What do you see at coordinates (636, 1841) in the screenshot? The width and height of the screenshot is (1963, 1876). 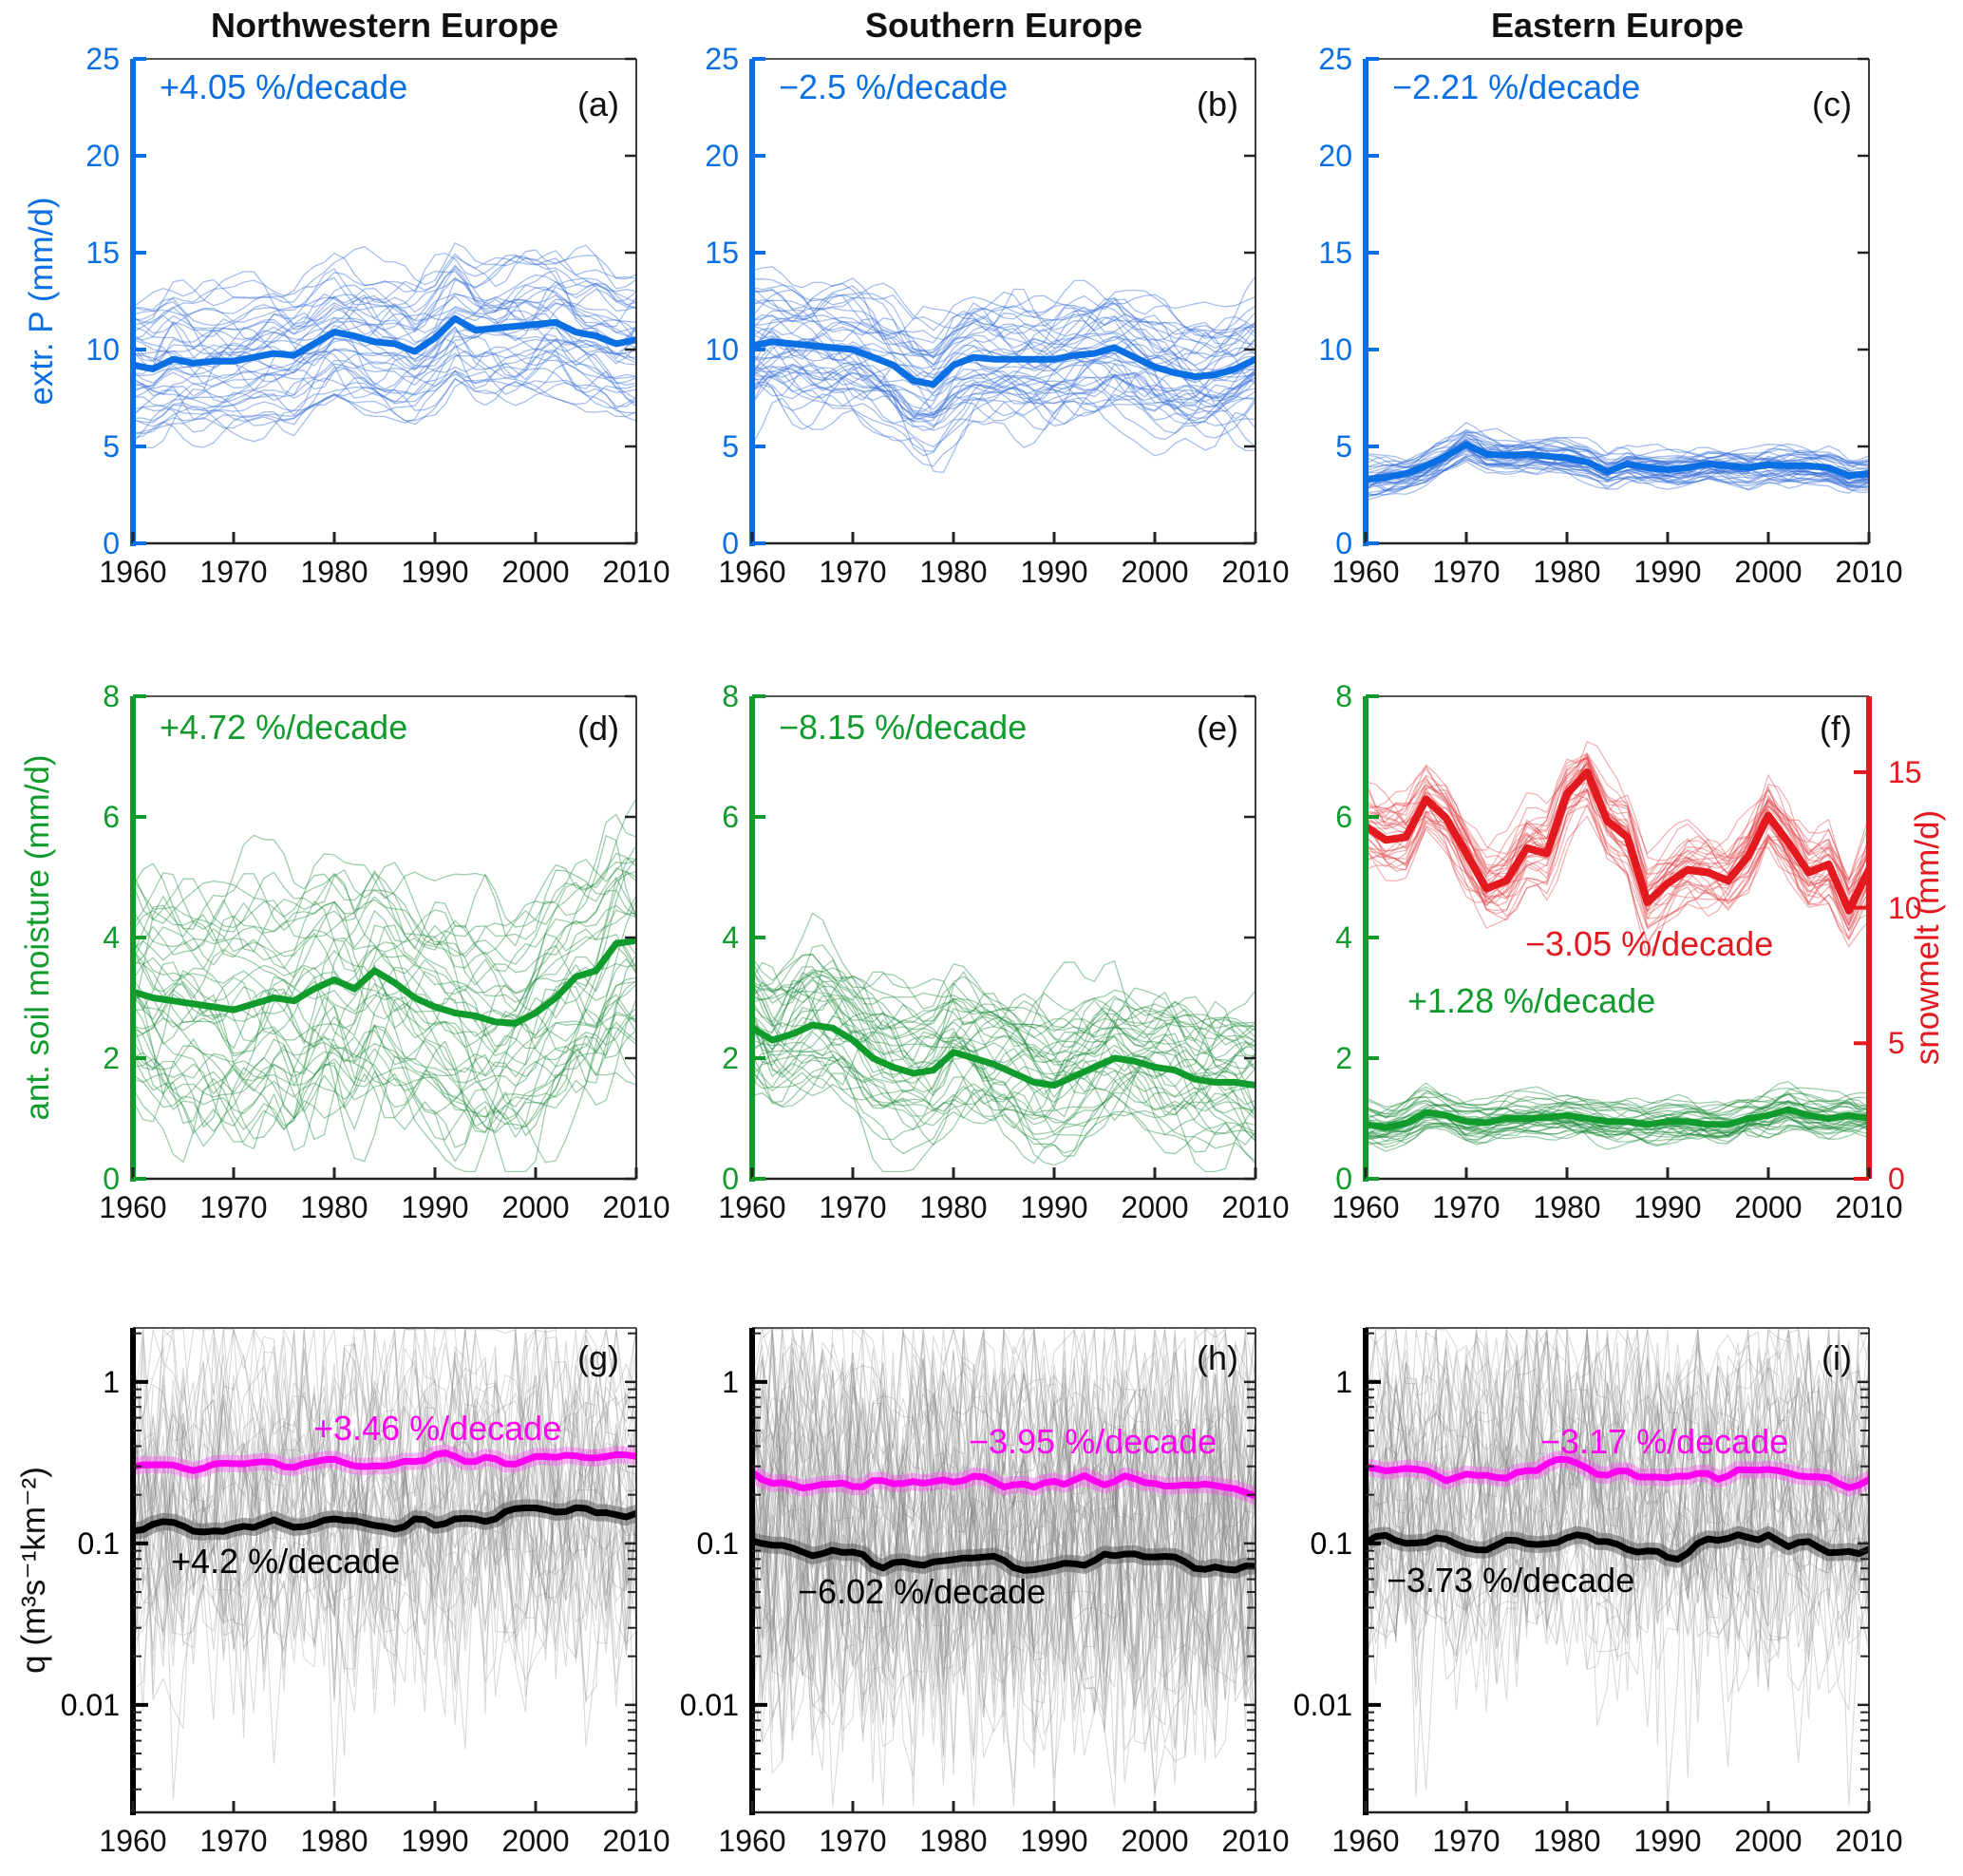 I see `x-tick-label-g-2010: 2010` at bounding box center [636, 1841].